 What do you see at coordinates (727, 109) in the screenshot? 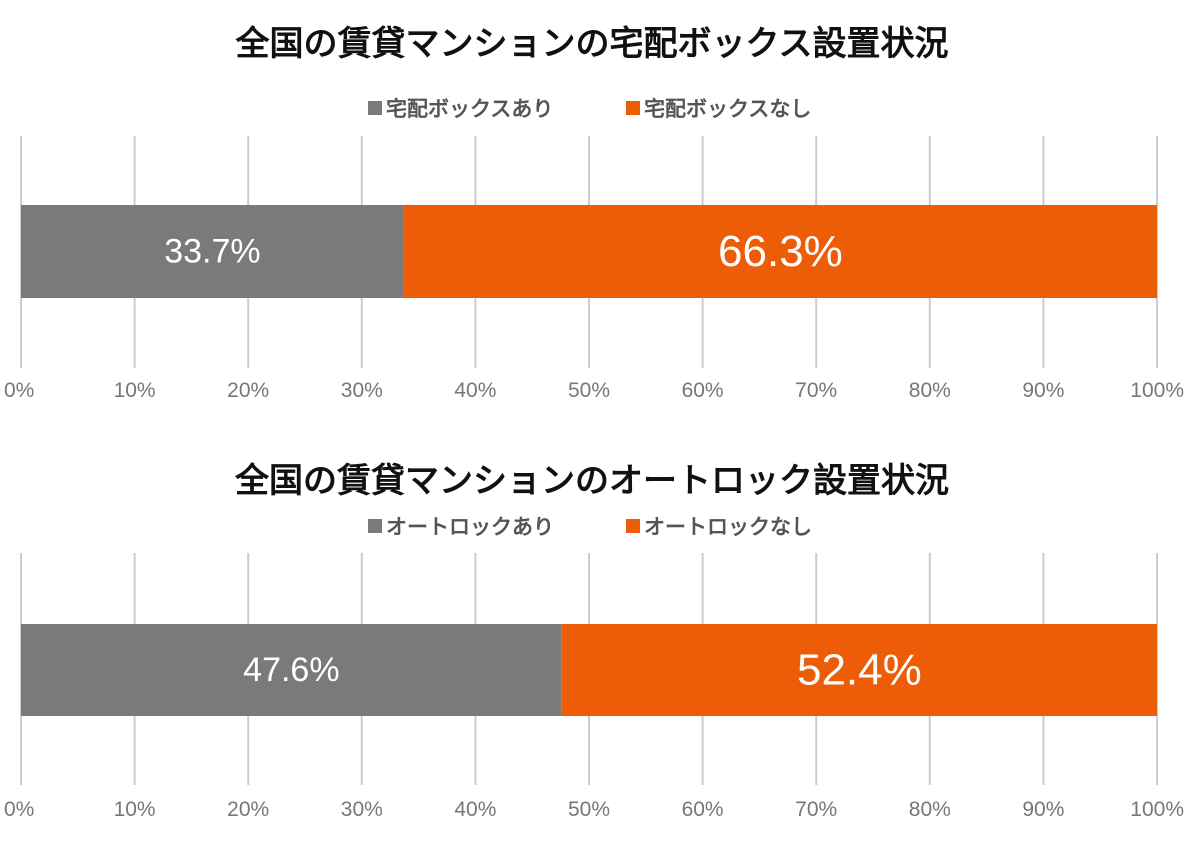
I see `legend-label: 宅配ボックスなし` at bounding box center [727, 109].